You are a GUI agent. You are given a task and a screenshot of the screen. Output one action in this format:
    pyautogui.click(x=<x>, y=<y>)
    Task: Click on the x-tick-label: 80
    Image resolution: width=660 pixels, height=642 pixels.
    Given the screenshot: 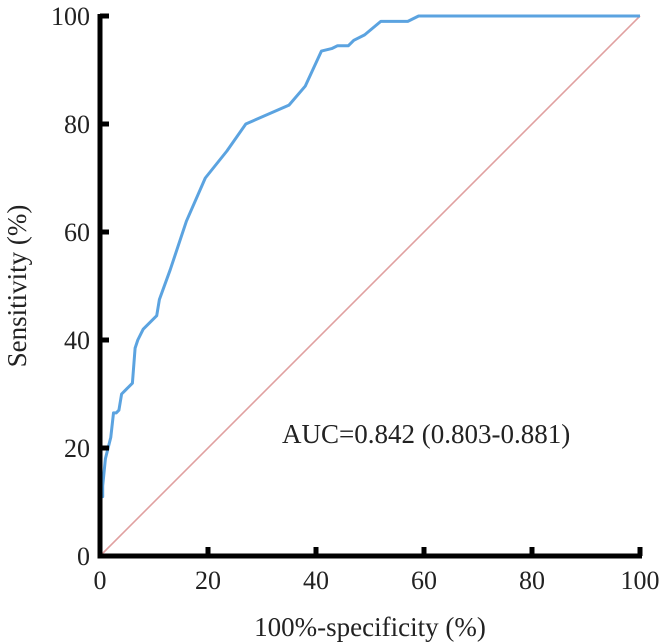 What is the action you would take?
    pyautogui.click(x=532, y=580)
    